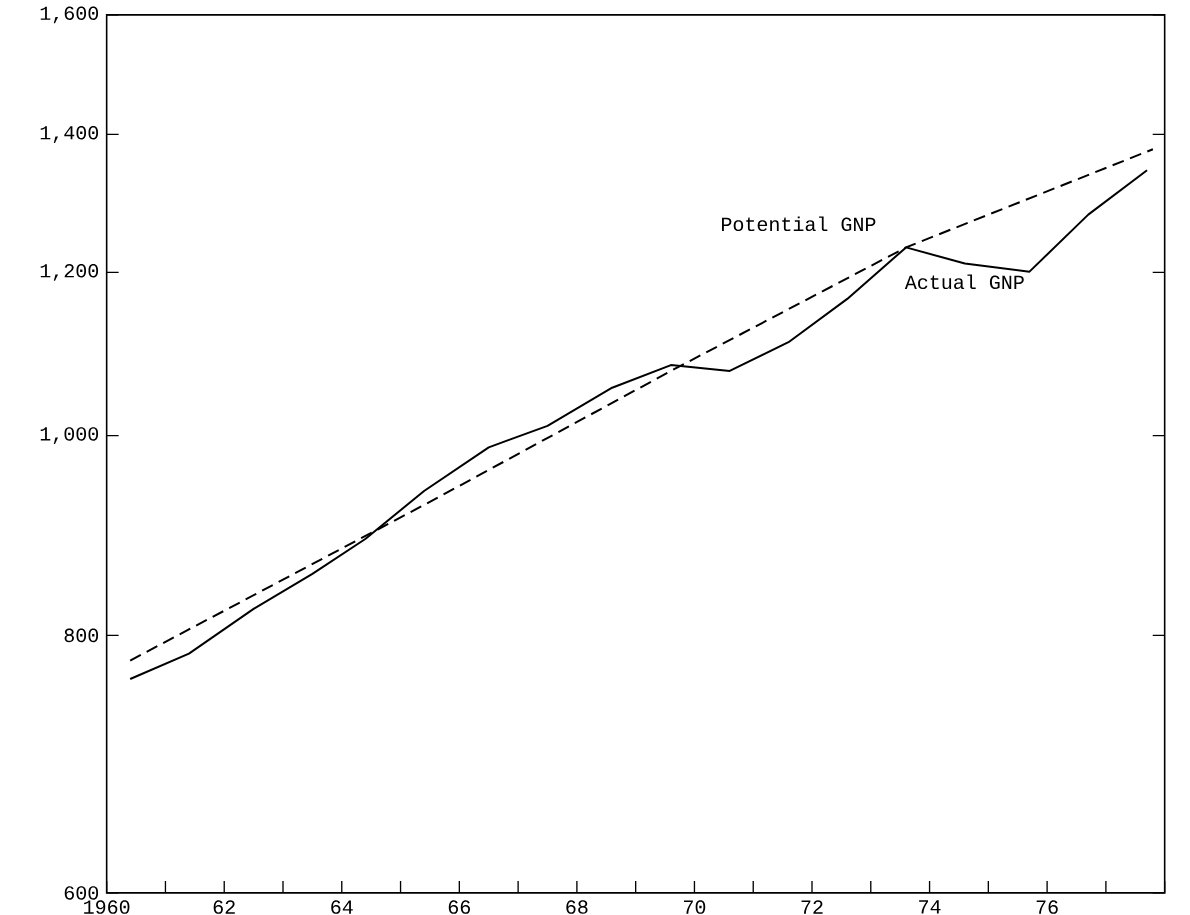  I want to click on x-tick-label: 62, so click(224, 907).